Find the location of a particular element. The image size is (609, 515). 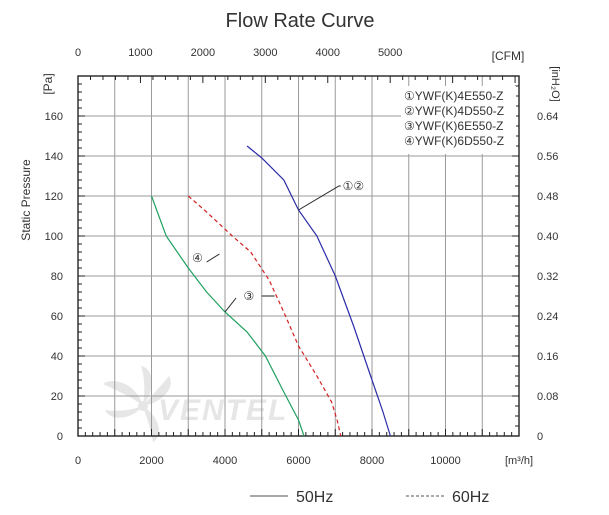

x-top-tick-label: 4000 is located at coordinates (328, 53).